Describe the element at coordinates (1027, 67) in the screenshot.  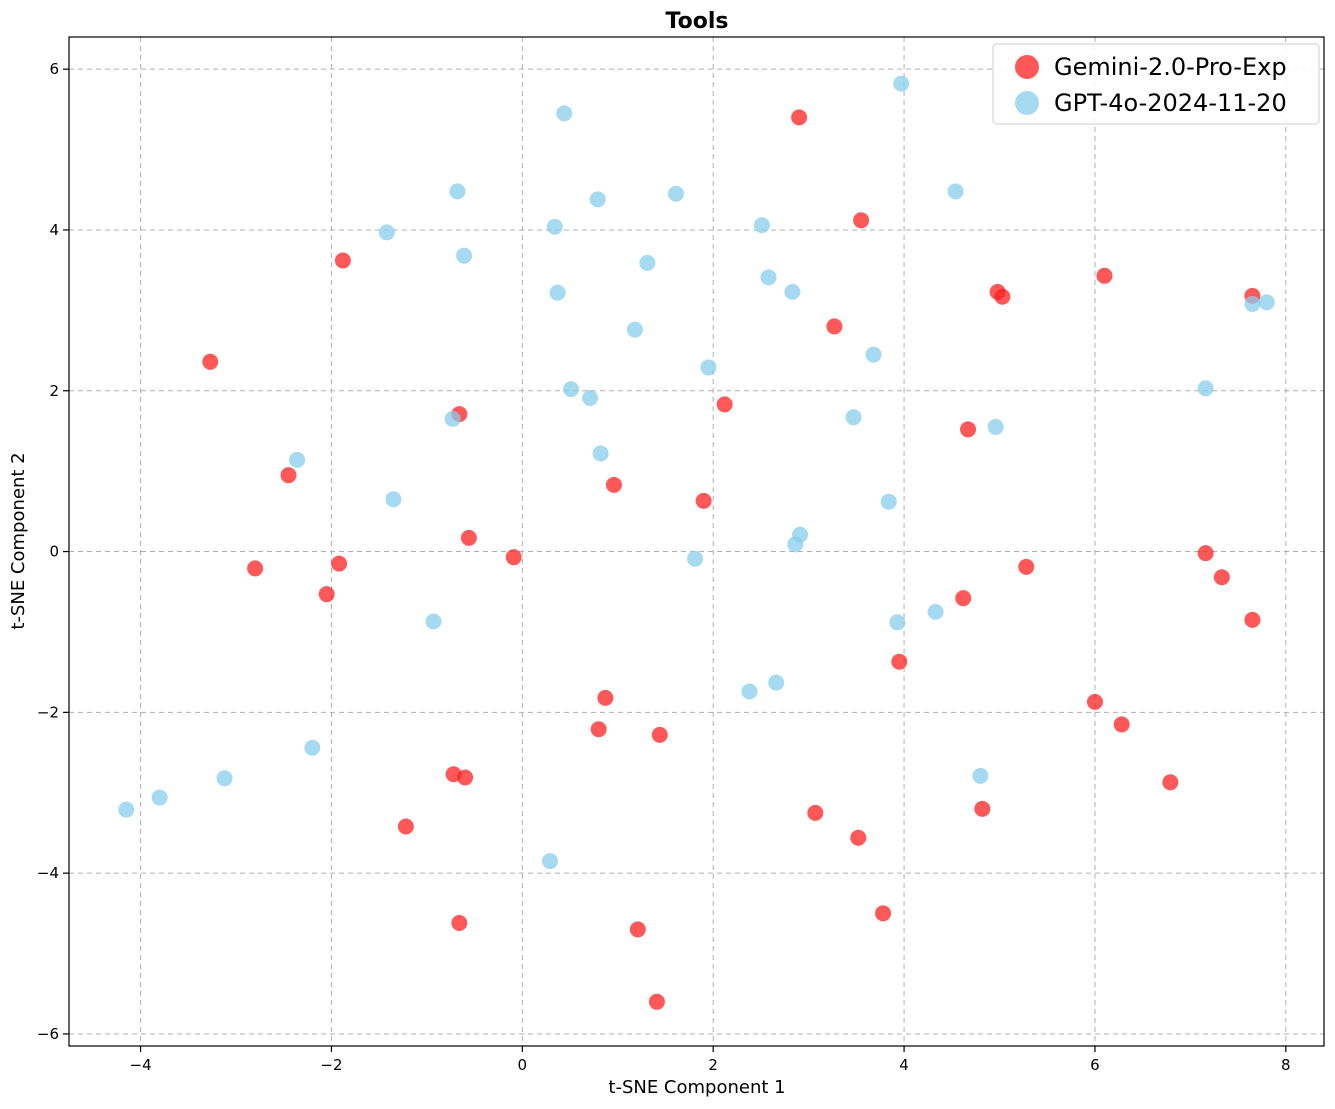
I see `legend-marker-gemini` at that location.